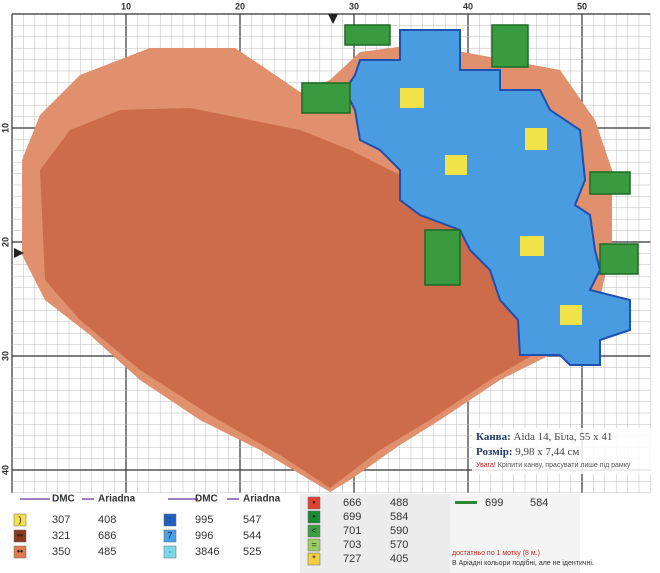 The width and height of the screenshot is (660, 573). I want to click on legend-ariadna: 570, so click(399, 545).